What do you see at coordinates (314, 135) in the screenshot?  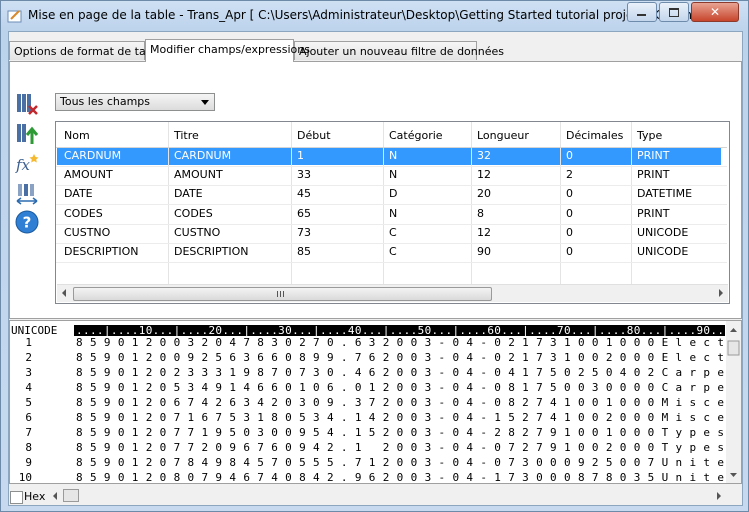 I see `column-header: Début` at bounding box center [314, 135].